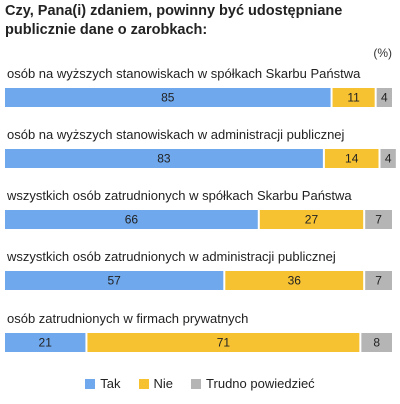 Image resolution: width=400 pixels, height=404 pixels. I want to click on category-label: osób zatrudnionych w firmach prywatnych, so click(127, 318).